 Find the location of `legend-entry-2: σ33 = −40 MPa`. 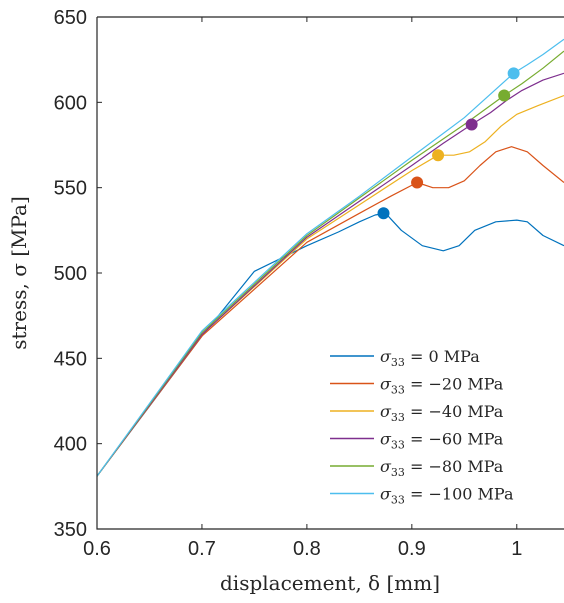

legend-entry-2: σ33 = −40 MPa is located at coordinates (442, 413).